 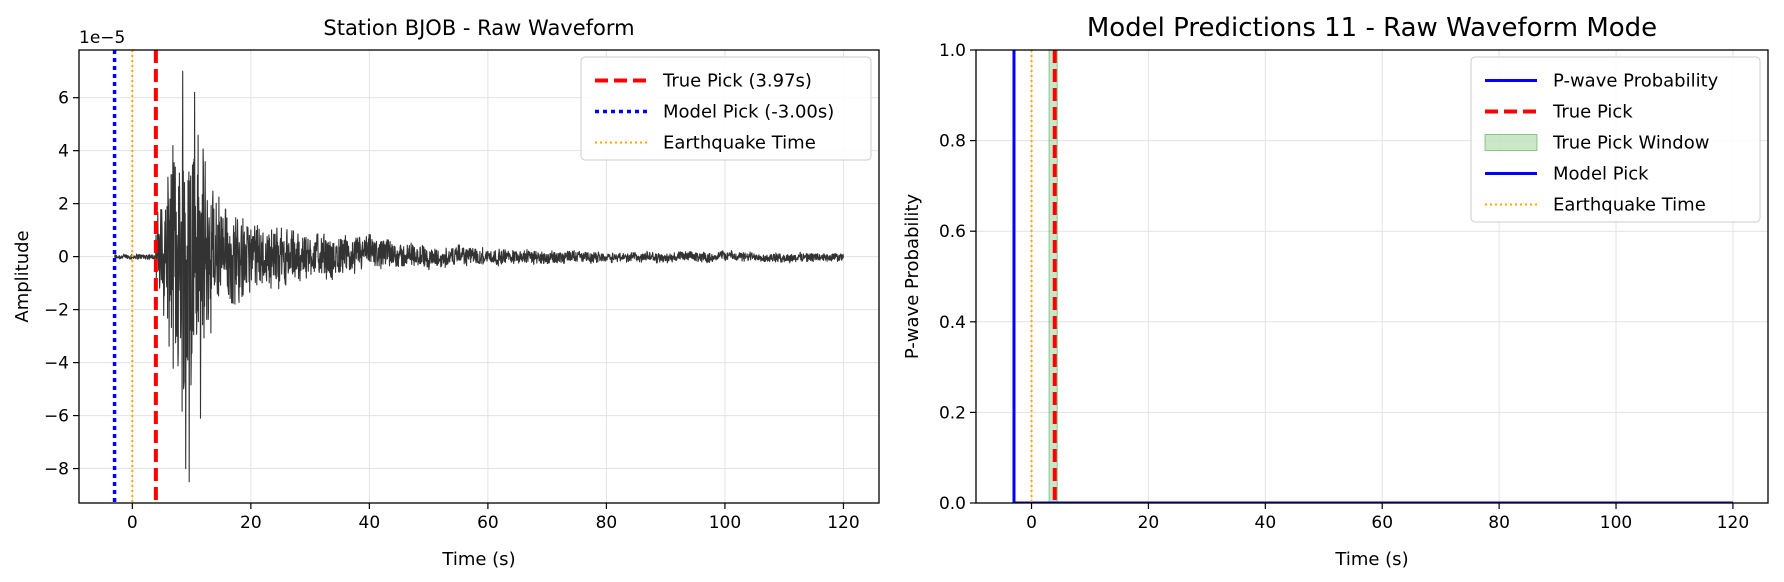 What do you see at coordinates (1636, 81) in the screenshot?
I see `legend-label: P-wave Probability` at bounding box center [1636, 81].